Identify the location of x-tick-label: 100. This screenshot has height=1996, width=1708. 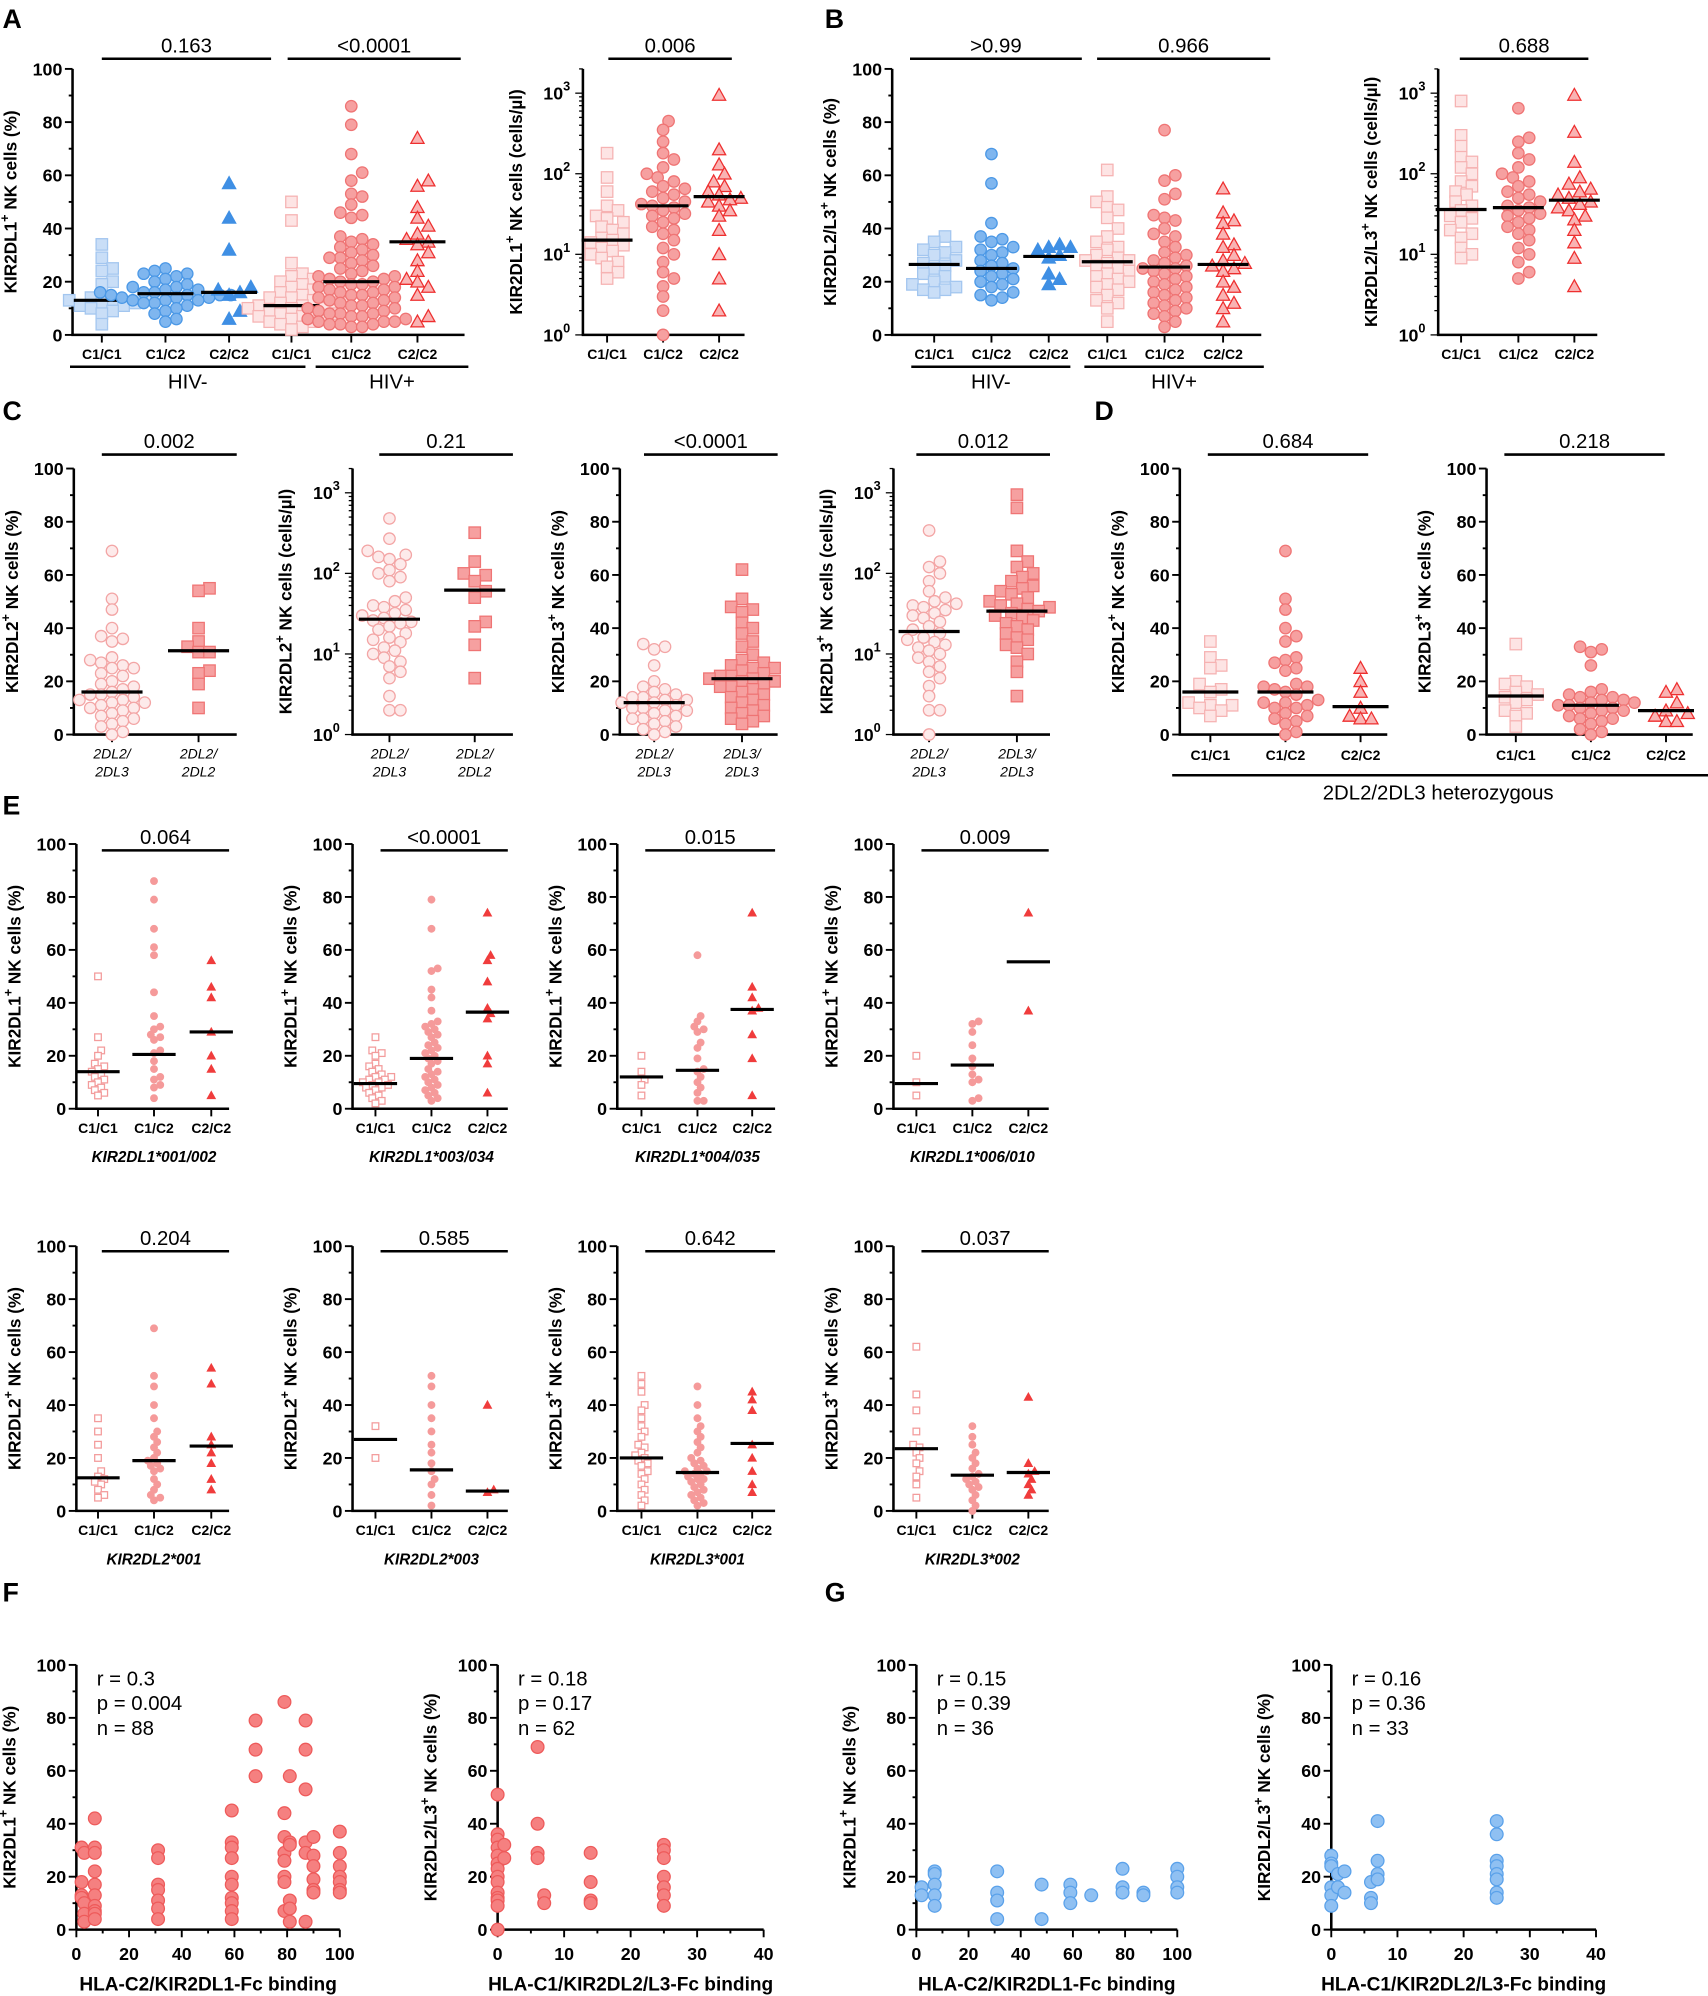
(1177, 1954).